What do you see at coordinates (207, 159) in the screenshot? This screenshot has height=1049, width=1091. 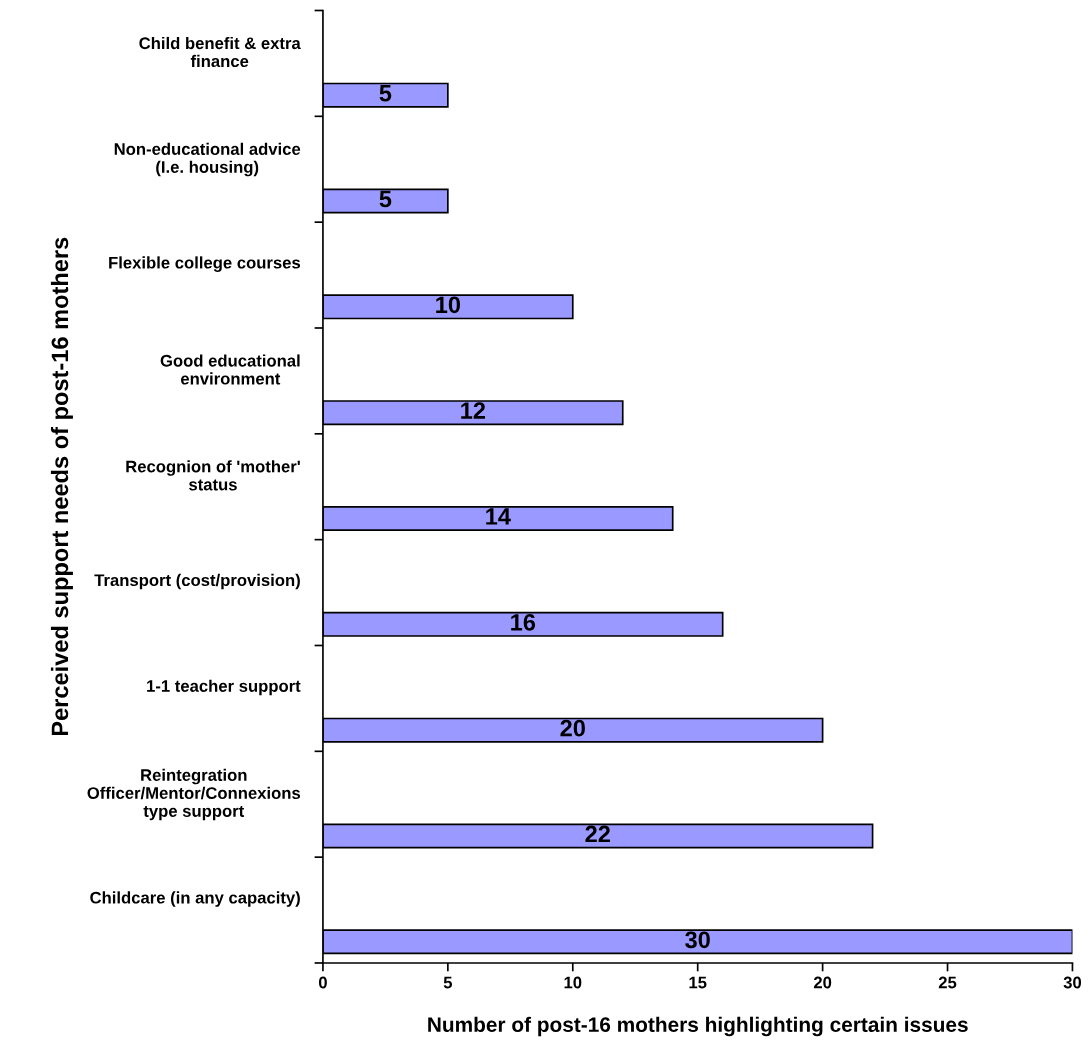 I see `y-tick-label: Non-educational advice (I.e. housing)` at bounding box center [207, 159].